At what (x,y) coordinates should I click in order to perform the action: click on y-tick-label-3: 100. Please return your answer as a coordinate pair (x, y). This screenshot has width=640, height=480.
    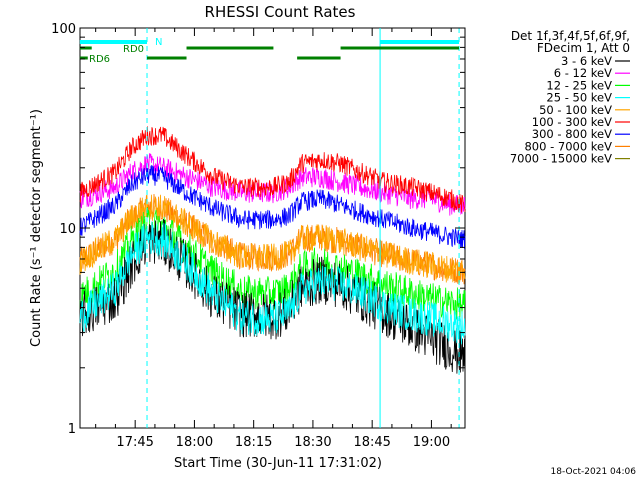
    Looking at the image, I should click on (63, 29).